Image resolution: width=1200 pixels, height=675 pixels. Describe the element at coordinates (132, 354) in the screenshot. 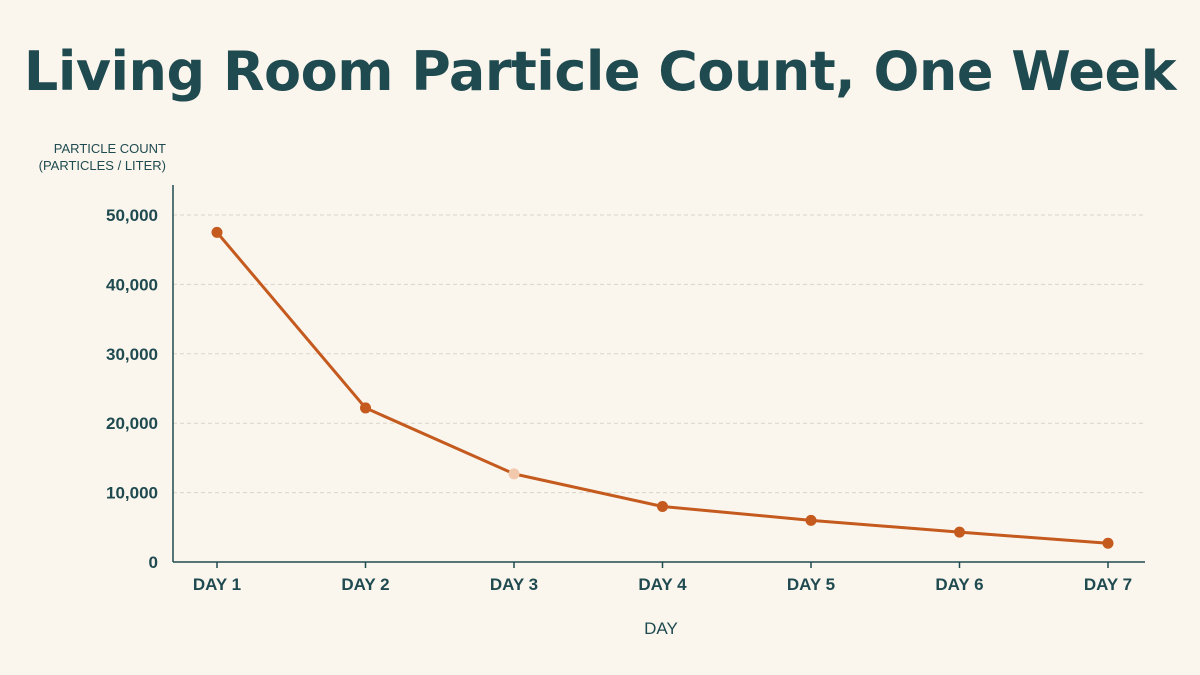

I see `y-tick-label: 30,000` at that location.